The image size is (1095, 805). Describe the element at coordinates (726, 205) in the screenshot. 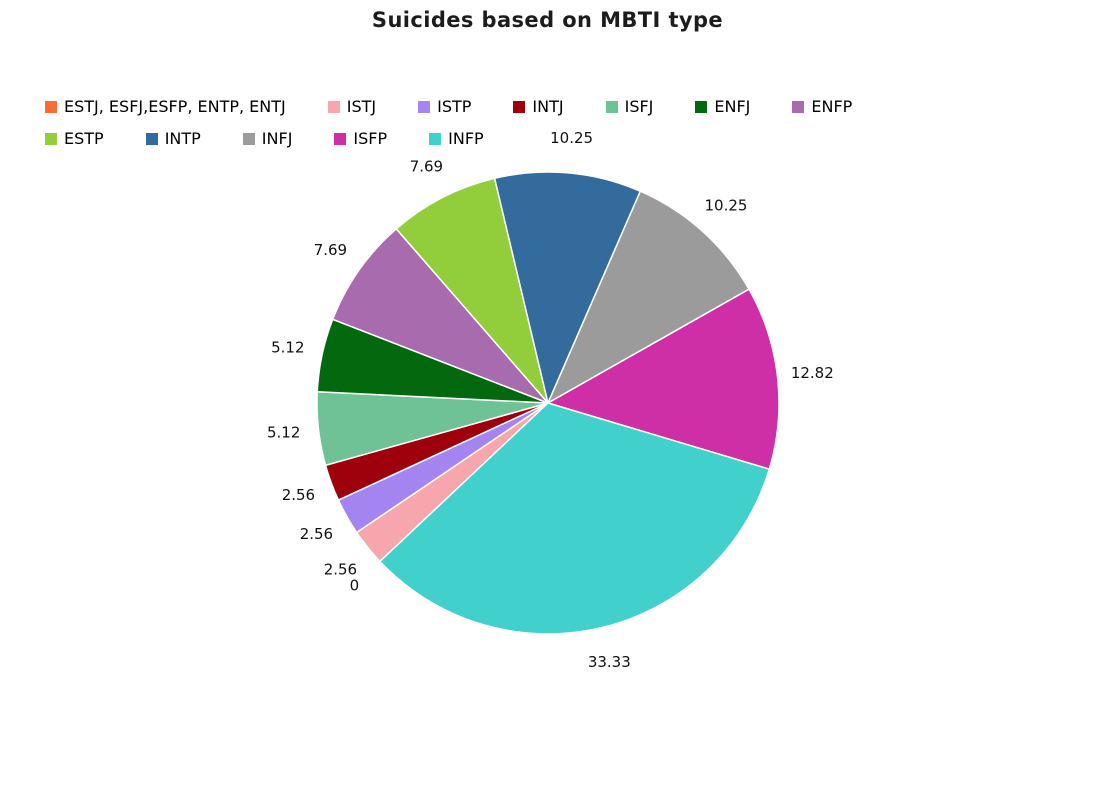

I see `slice-value-infj: 10.25` at that location.